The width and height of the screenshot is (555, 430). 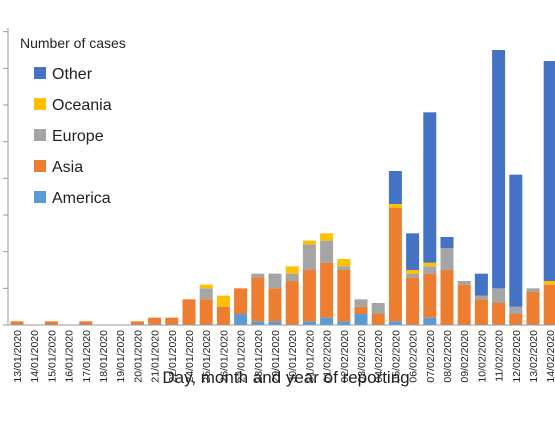 I want to click on x-tick-label: 26/01/2020, so click(x=224, y=356).